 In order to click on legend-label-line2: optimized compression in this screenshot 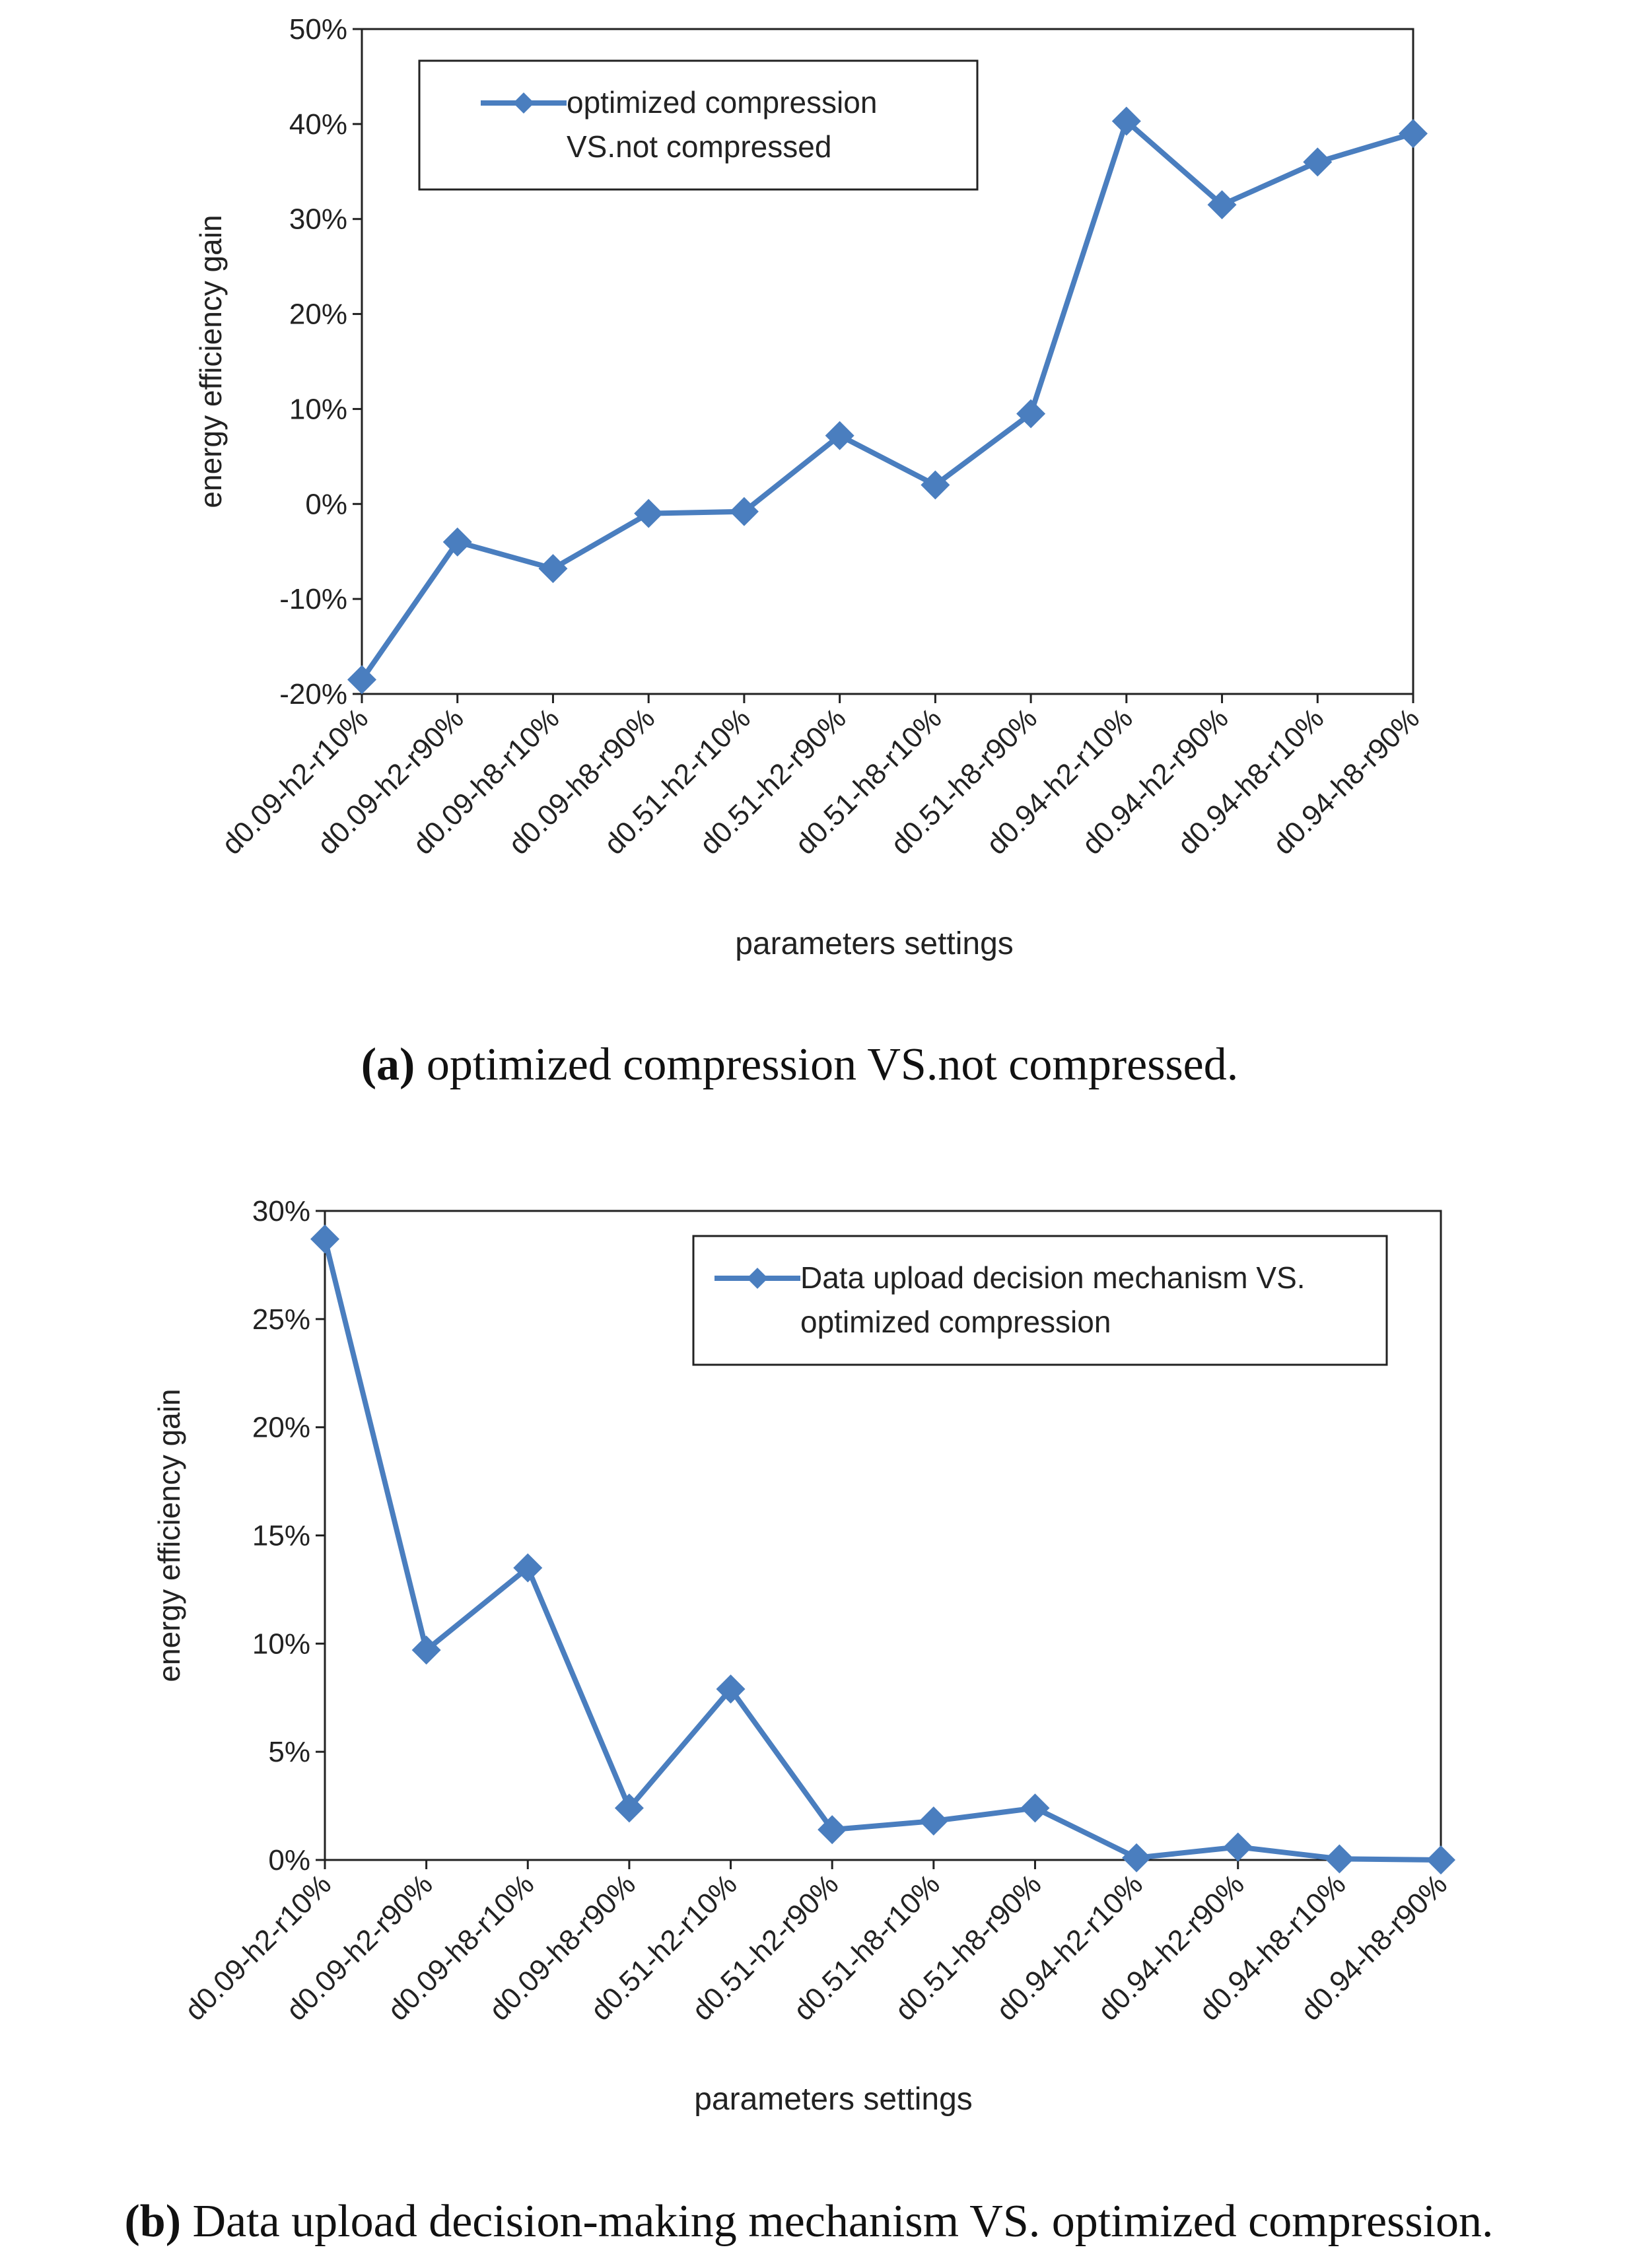, I will do `click(956, 1322)`.